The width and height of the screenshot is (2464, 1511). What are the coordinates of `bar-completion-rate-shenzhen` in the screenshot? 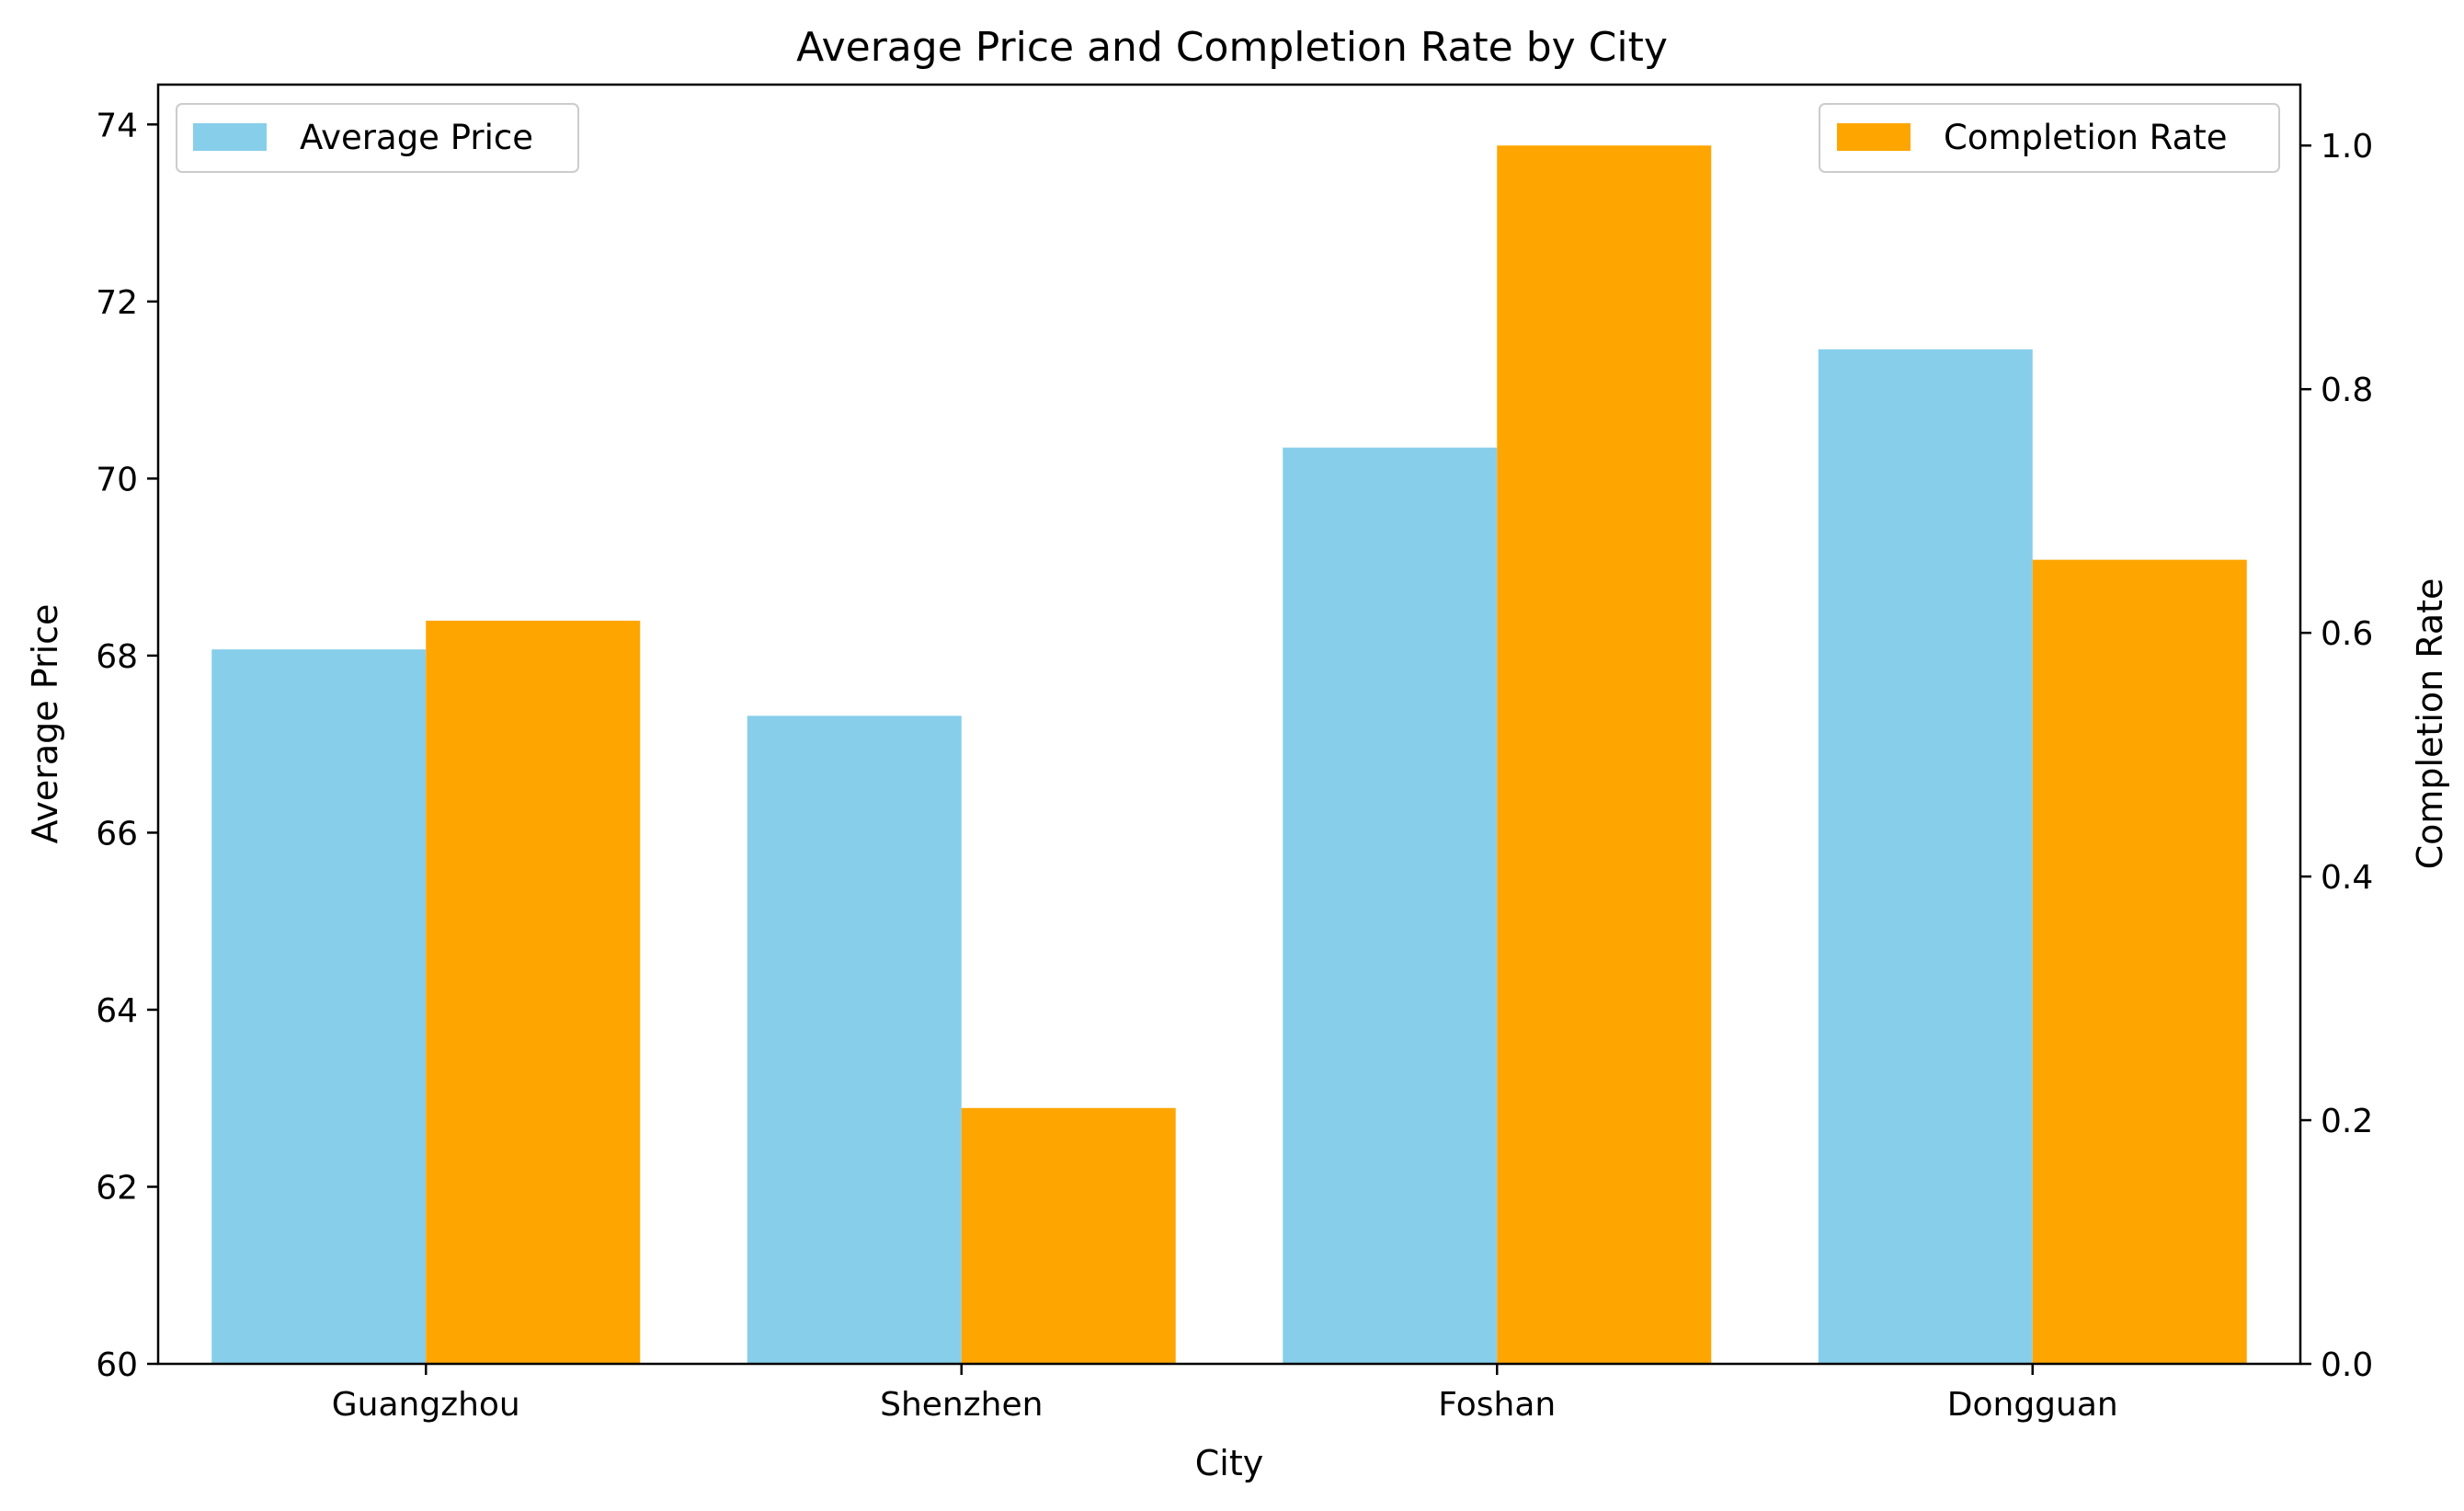 It's located at (1068, 1236).